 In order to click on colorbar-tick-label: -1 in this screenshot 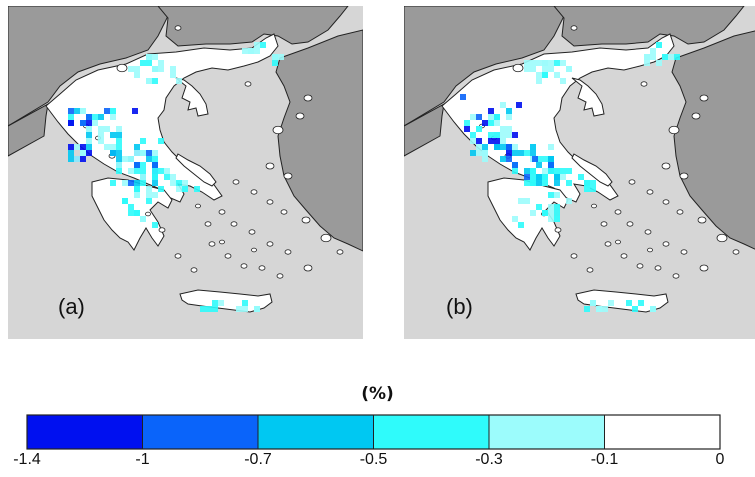, I will do `click(142, 459)`.